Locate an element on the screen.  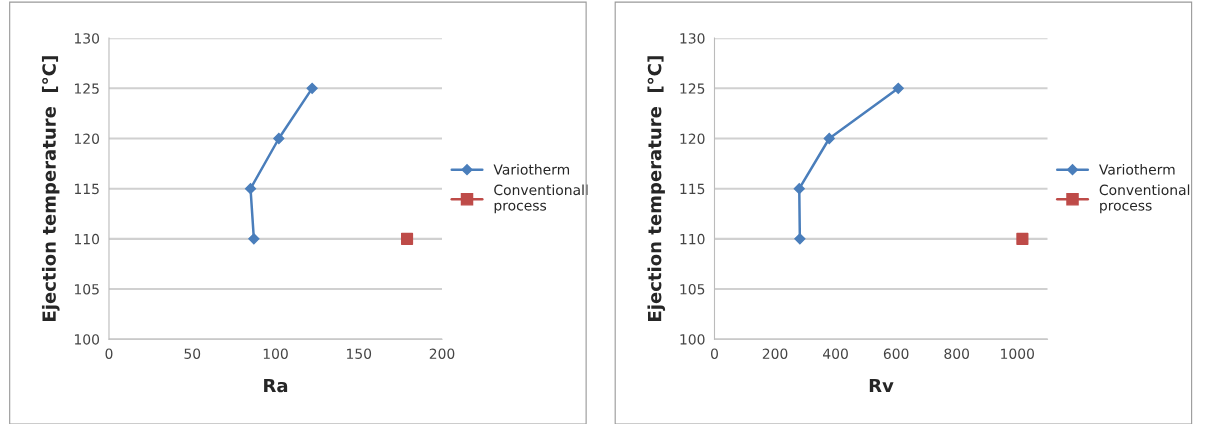
x-tick-label: 400 is located at coordinates (835, 353).